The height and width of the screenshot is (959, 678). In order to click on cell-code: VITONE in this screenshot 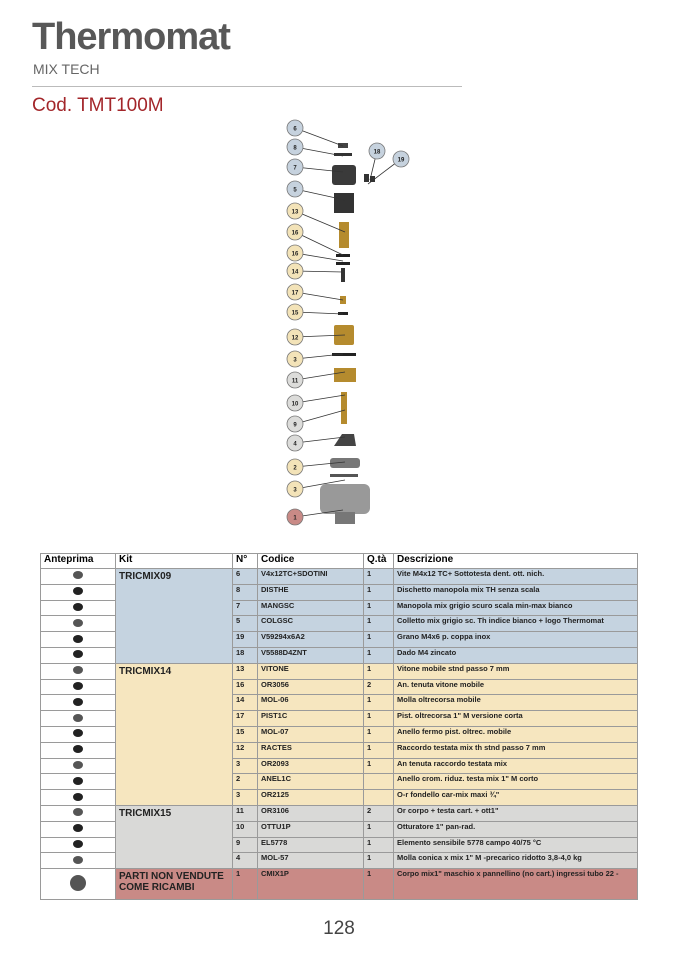, I will do `click(310, 671)`.